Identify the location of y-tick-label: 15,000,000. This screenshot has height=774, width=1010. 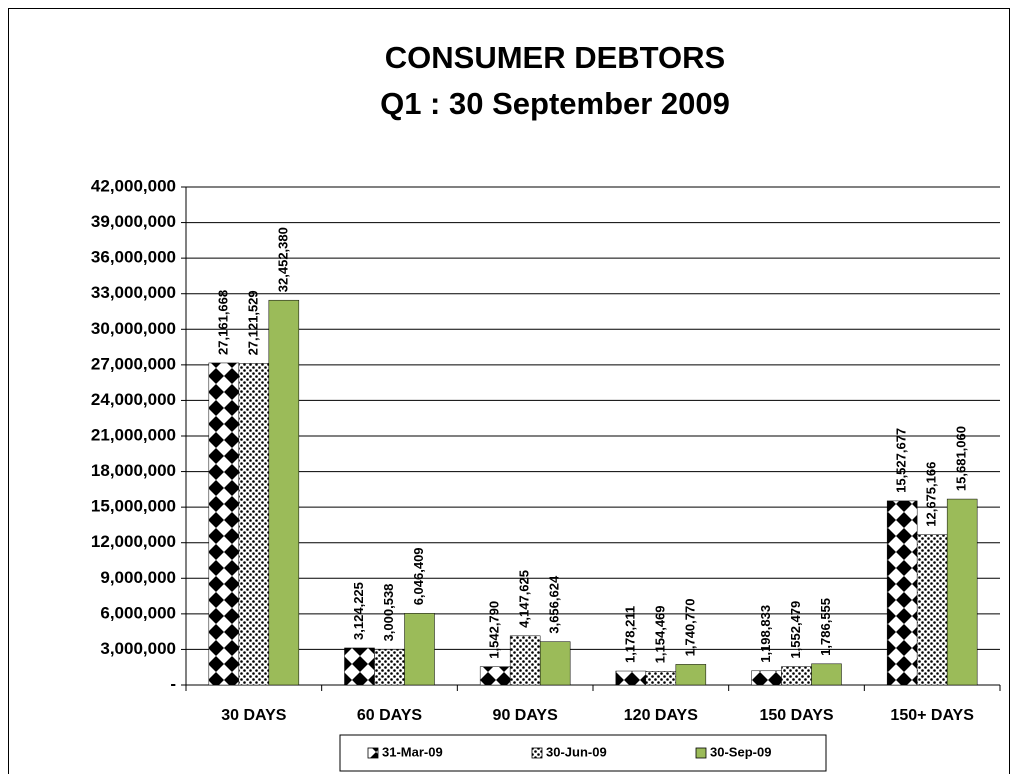
(133, 506).